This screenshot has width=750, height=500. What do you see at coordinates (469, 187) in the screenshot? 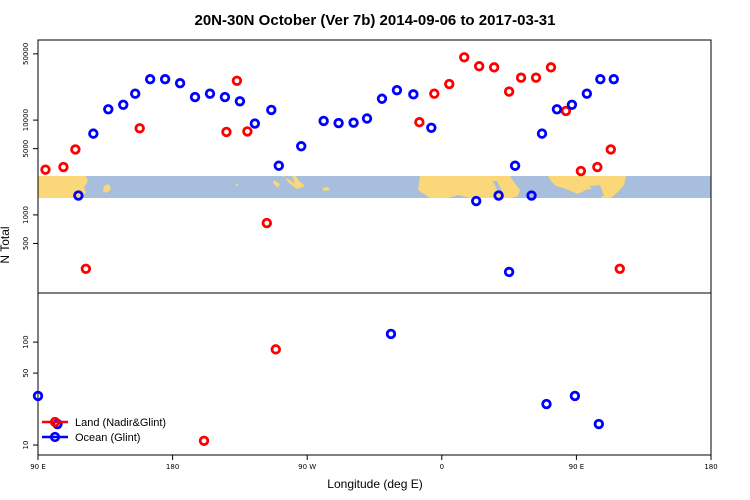
I see `map-land-africa-asia` at bounding box center [469, 187].